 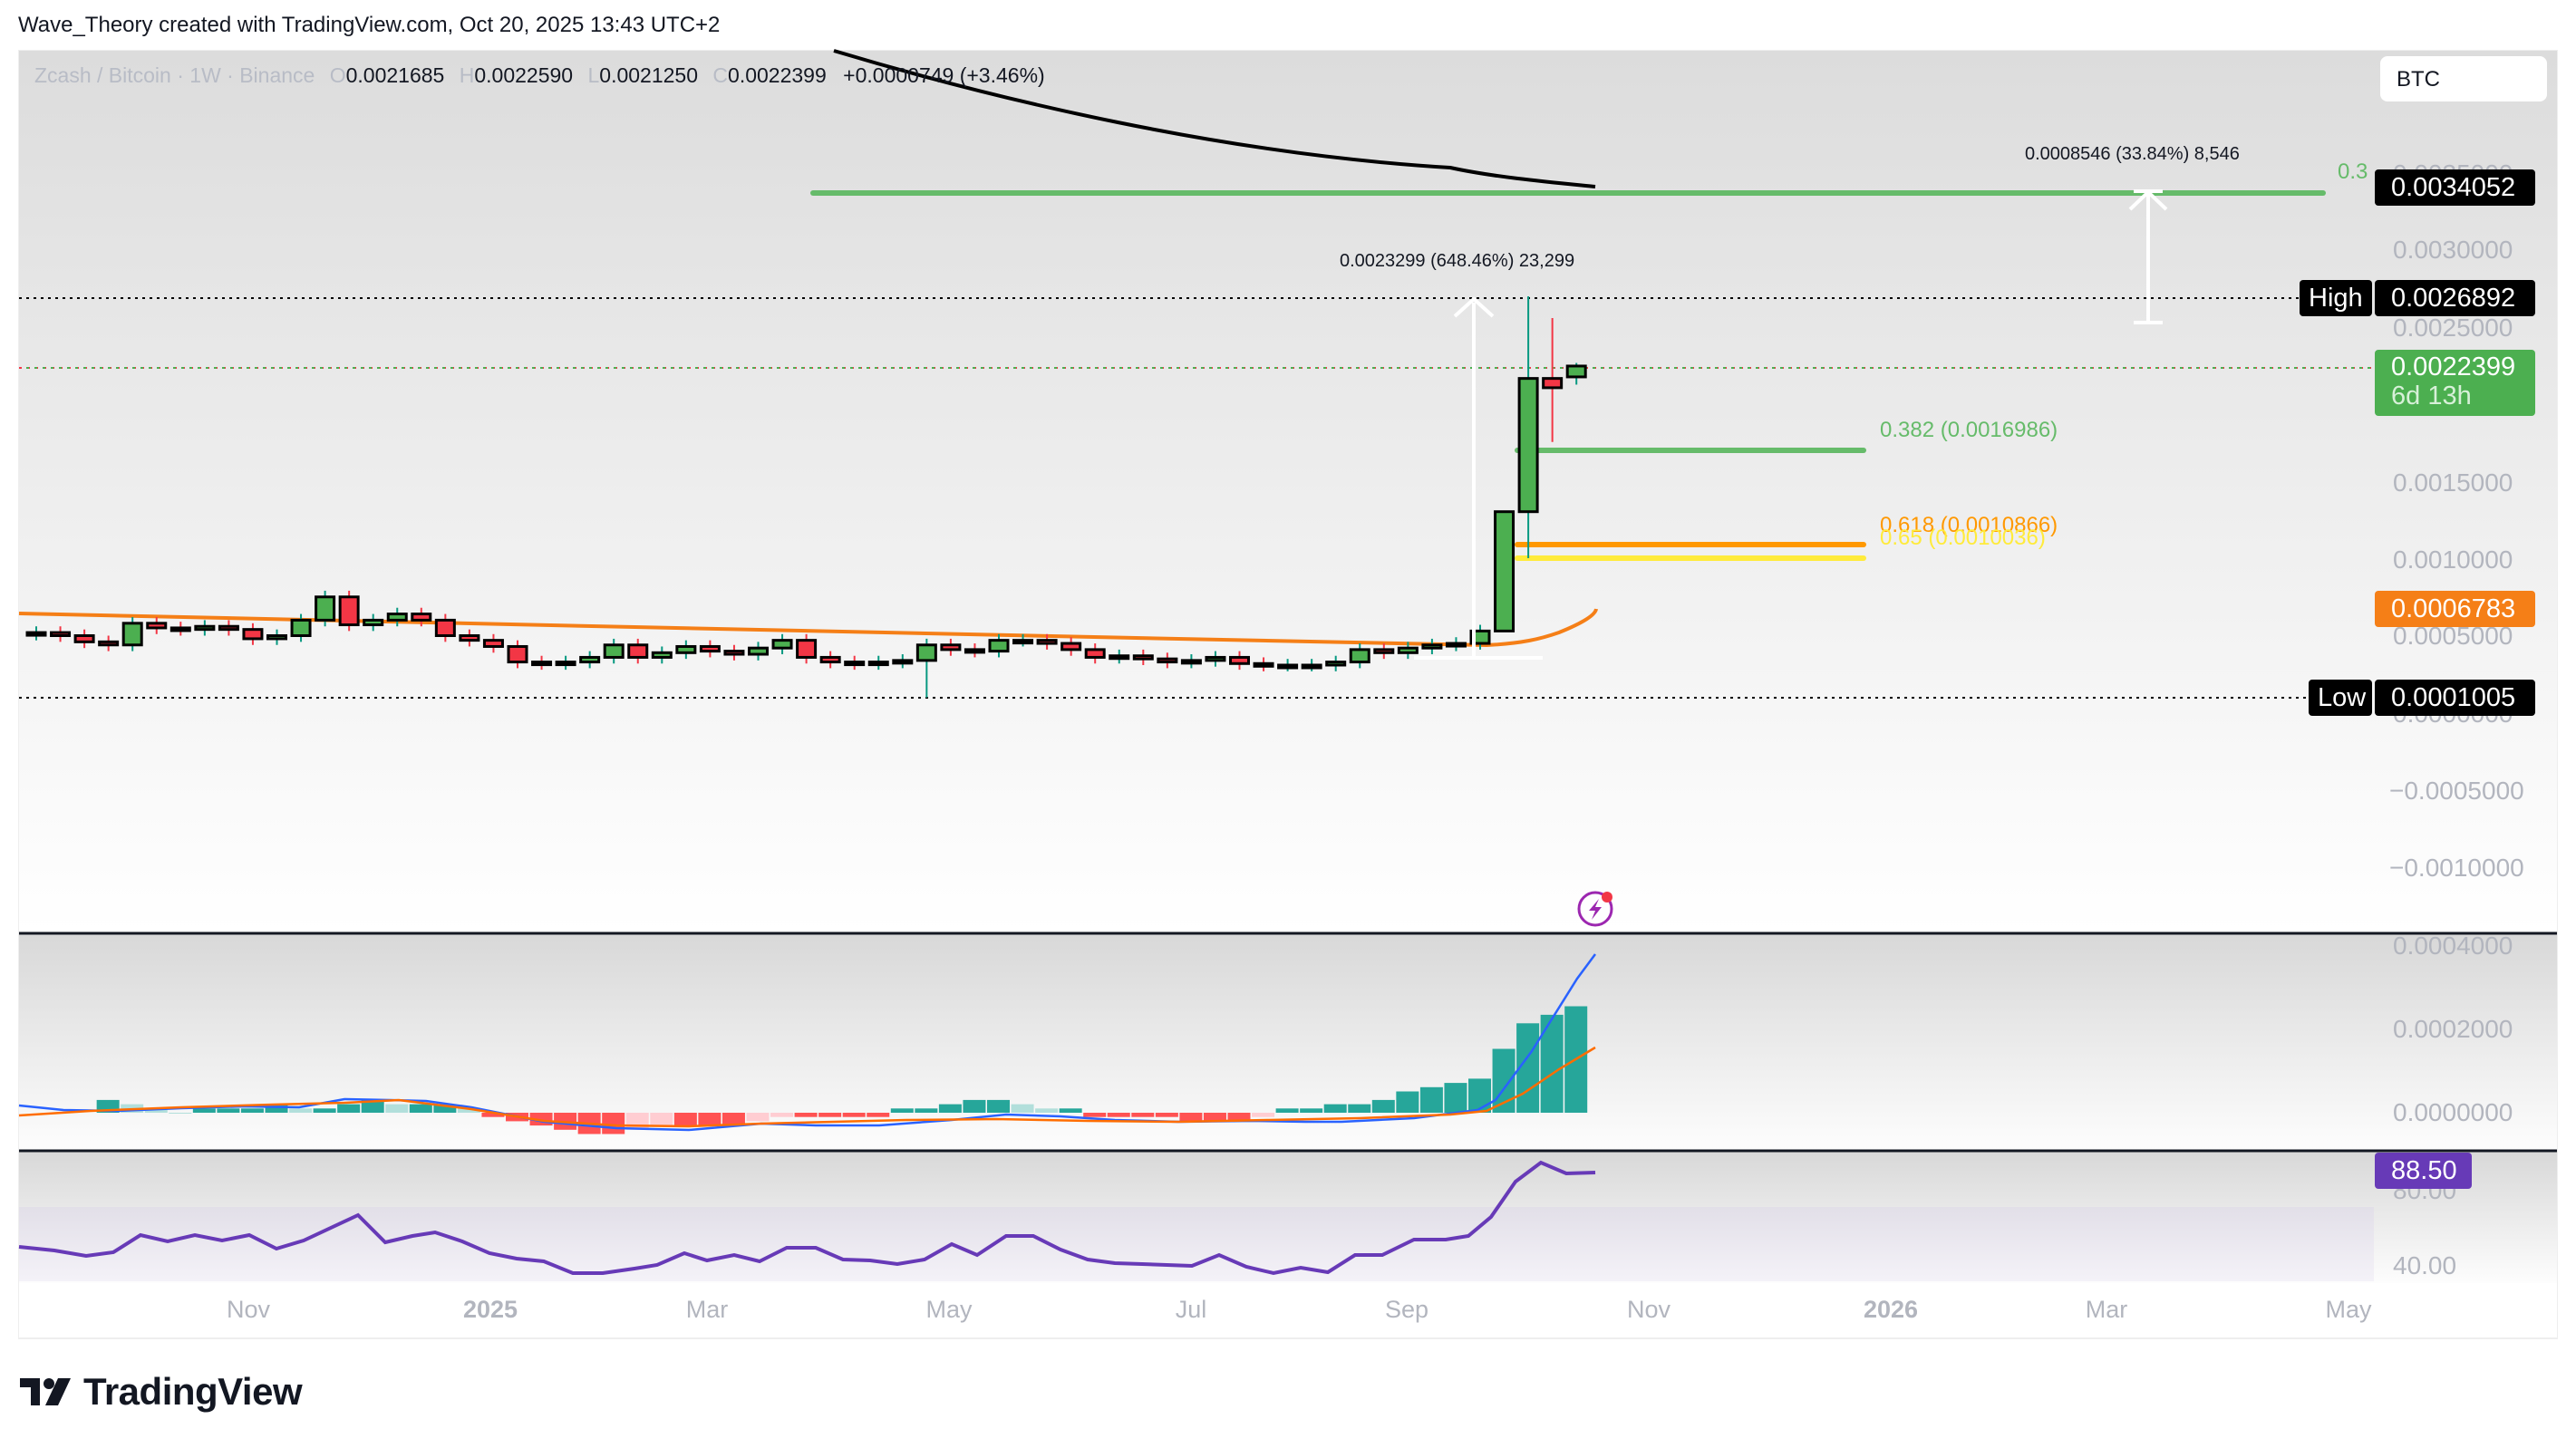 I want to click on rsi-tick: 40.00, so click(x=2425, y=1265).